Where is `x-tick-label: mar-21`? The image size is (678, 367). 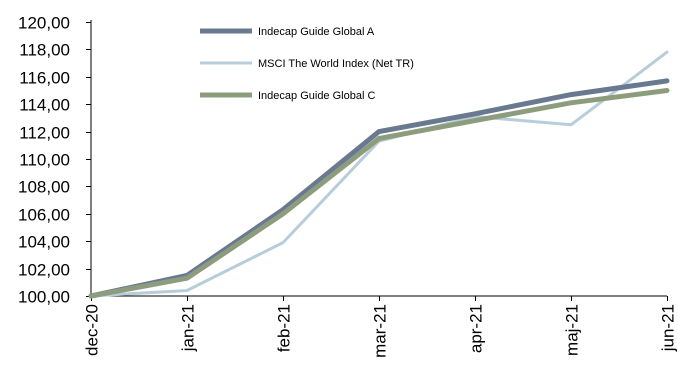 x-tick-label: mar-21 is located at coordinates (380, 331).